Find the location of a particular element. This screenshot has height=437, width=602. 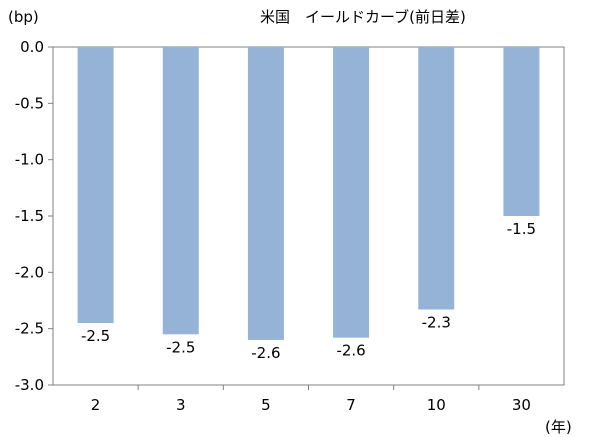

x-tick-label: 7 is located at coordinates (351, 405).